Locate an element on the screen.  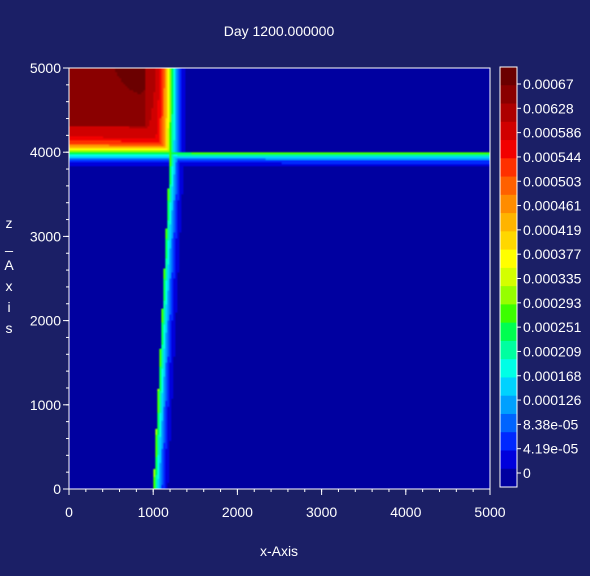
x-tick-label: 1000 is located at coordinates (153, 512).